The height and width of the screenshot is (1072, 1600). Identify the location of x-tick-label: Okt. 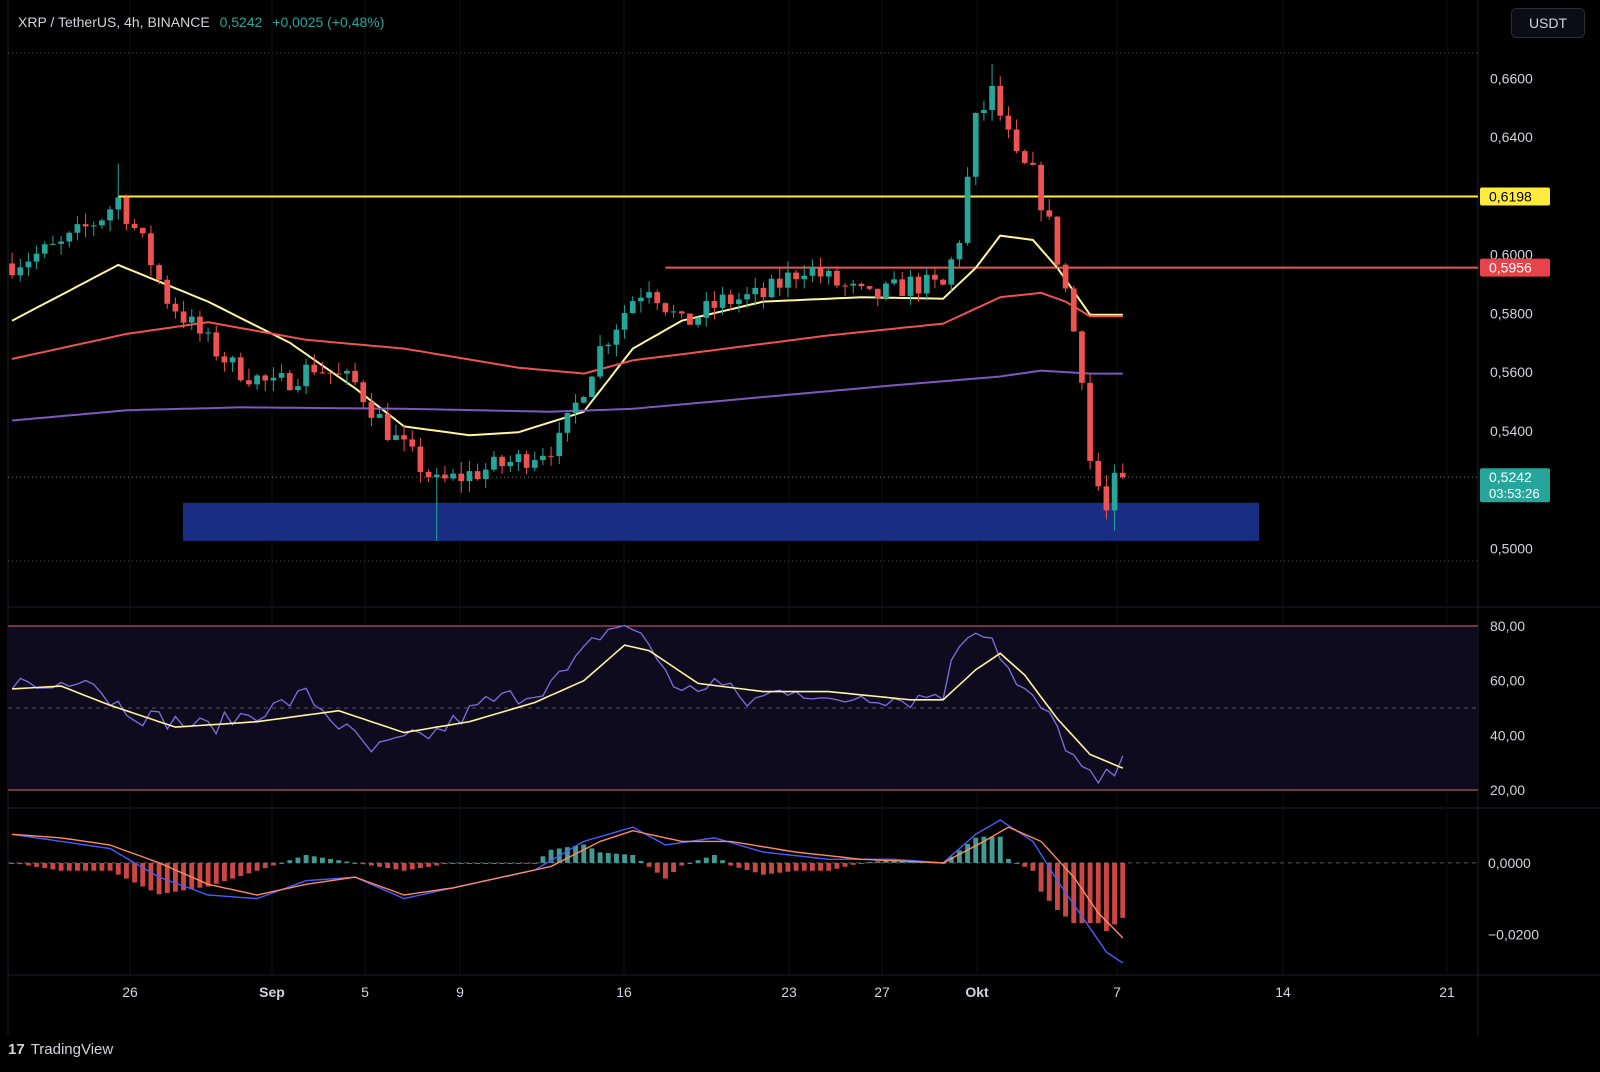
(977, 992).